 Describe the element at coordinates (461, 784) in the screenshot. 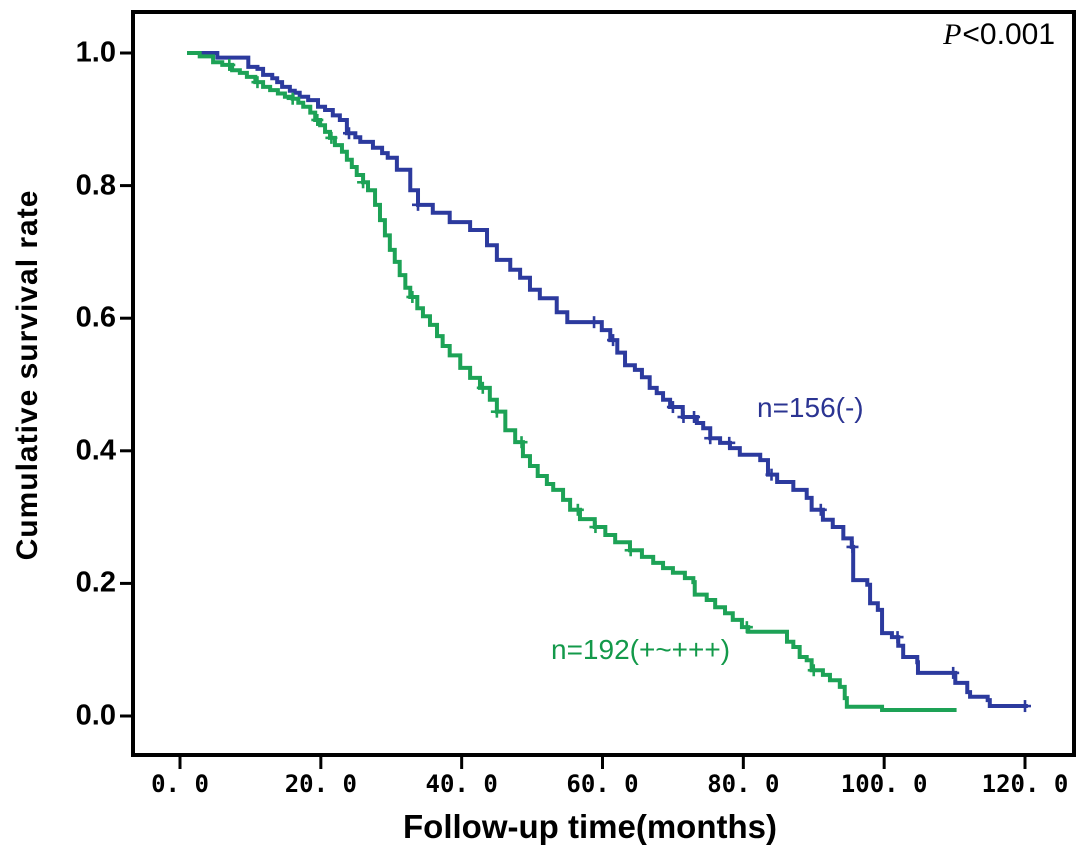

I see `x-tick-label: 40. 0` at that location.